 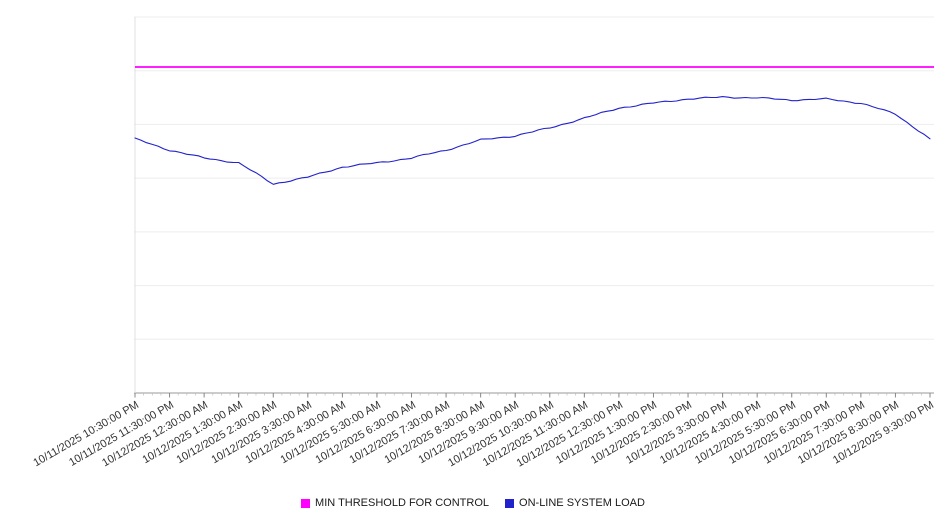 What do you see at coordinates (402, 503) in the screenshot?
I see `legend-label-min-threshold: MIN THRESHOLD FOR CONTROL` at bounding box center [402, 503].